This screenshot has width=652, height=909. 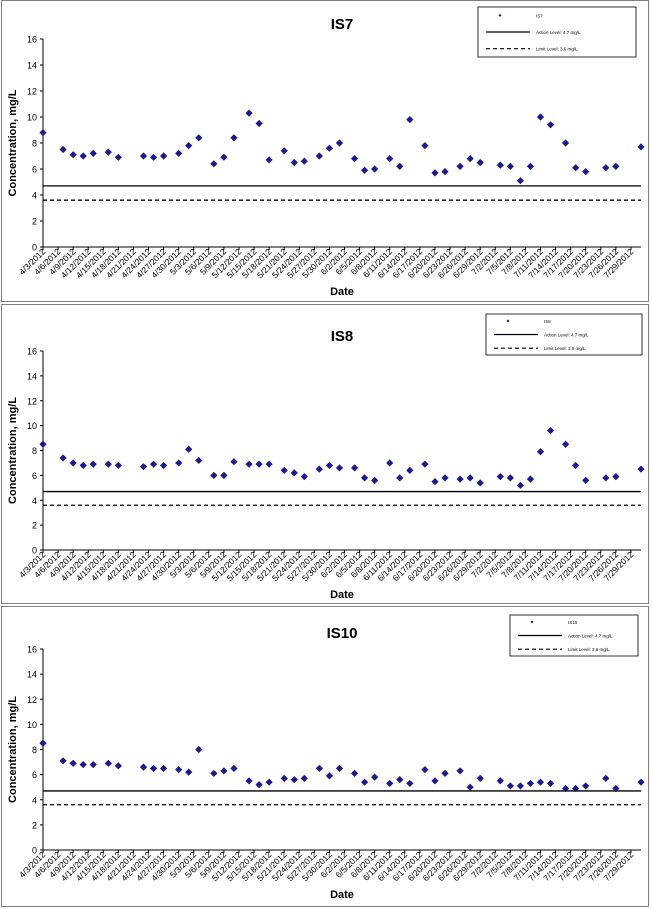 I want to click on y-tick-label: 10, so click(x=32, y=725).